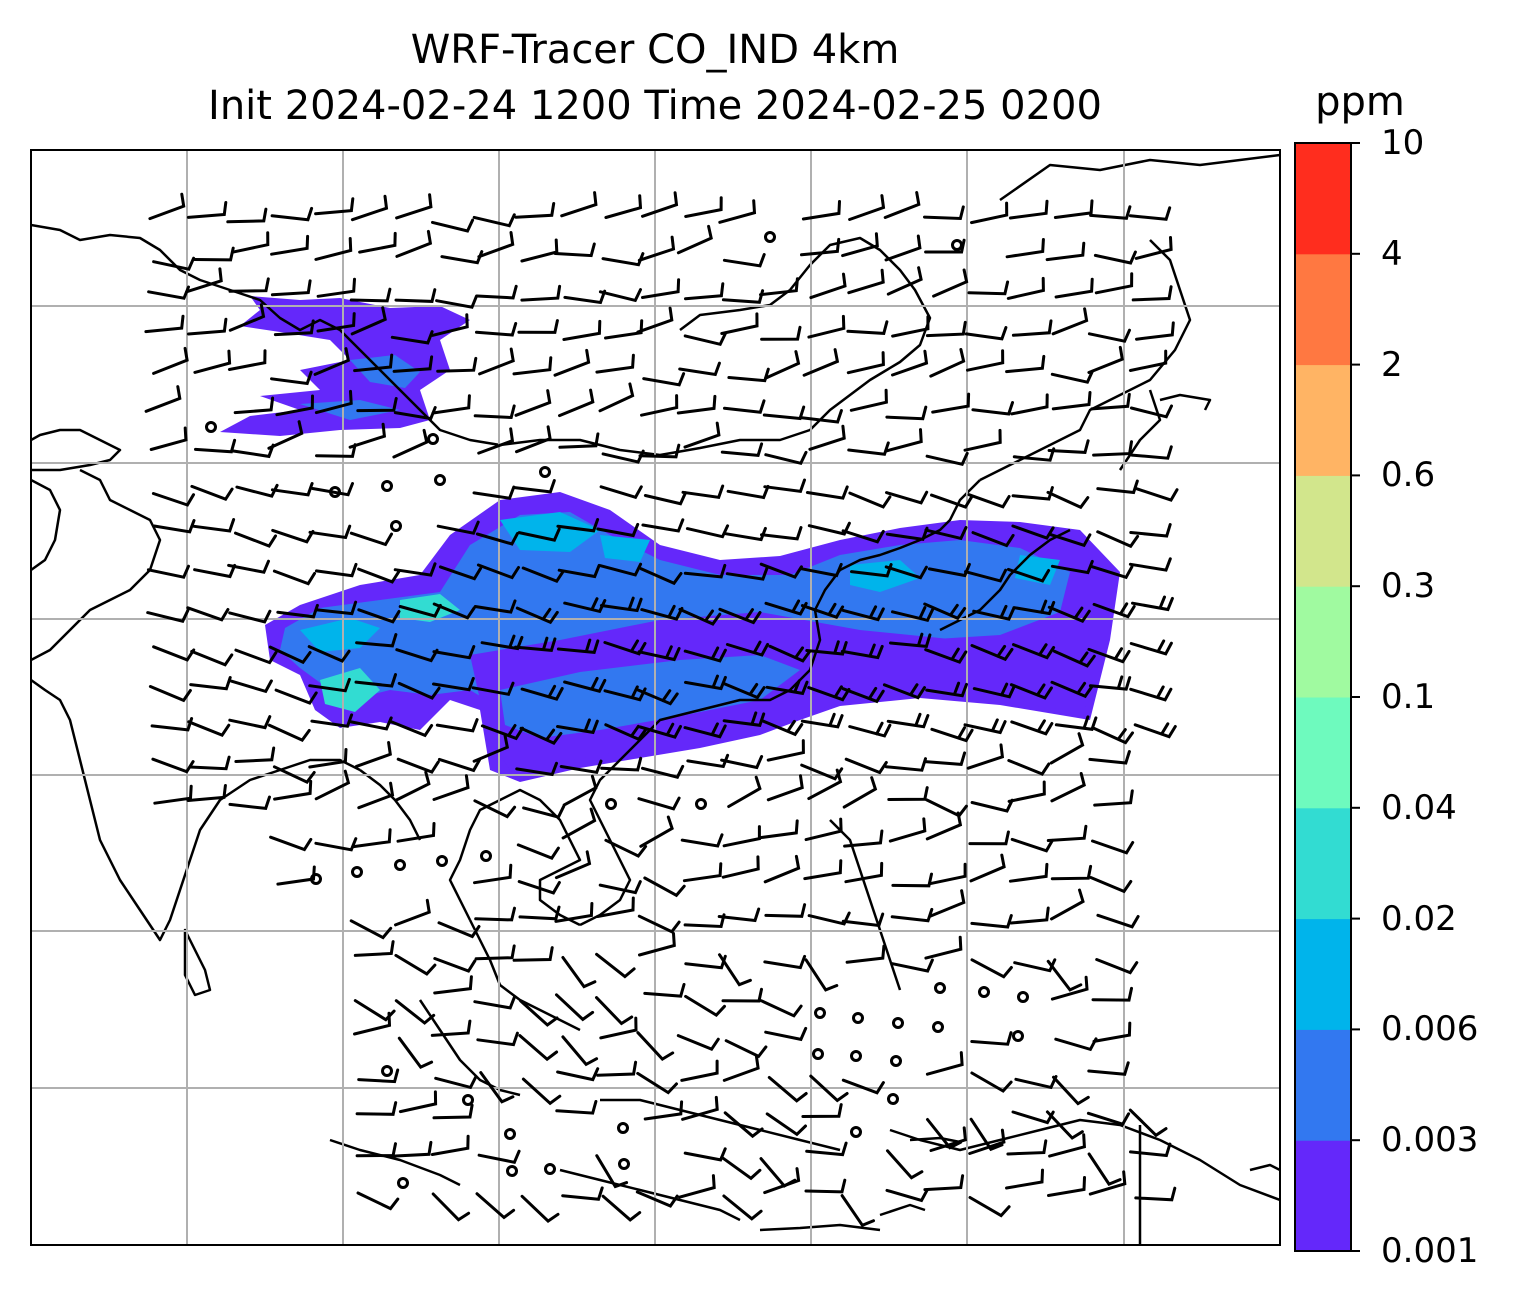 The width and height of the screenshot is (1528, 1306). I want to click on map-title-line1: WRF-Tracer CO_IND 4km, so click(655, 50).